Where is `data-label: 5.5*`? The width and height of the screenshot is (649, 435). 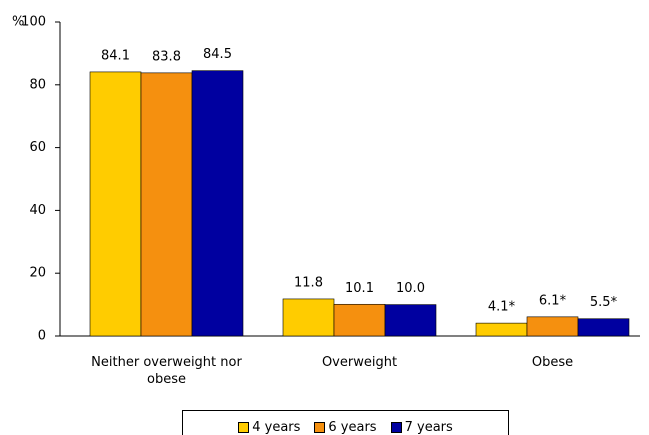
data-label: 5.5* is located at coordinates (604, 302).